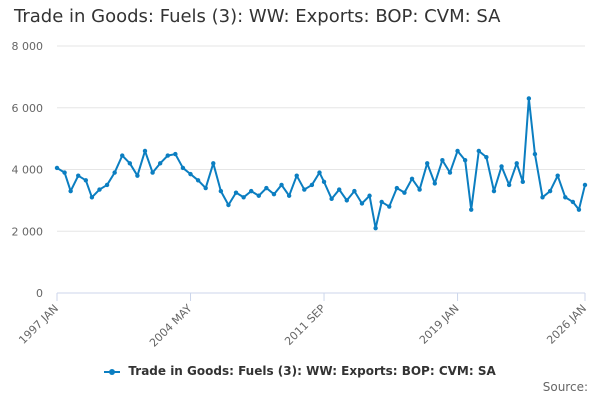  What do you see at coordinates (39, 293) in the screenshot?
I see `y-tick-label: 0` at bounding box center [39, 293].